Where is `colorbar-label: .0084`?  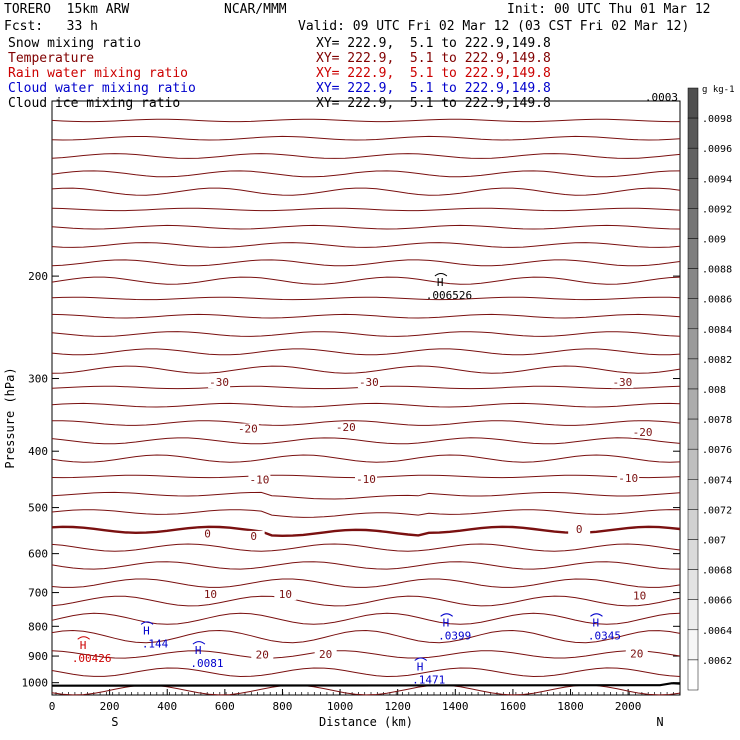
colorbar-label: .0084 is located at coordinates (717, 330).